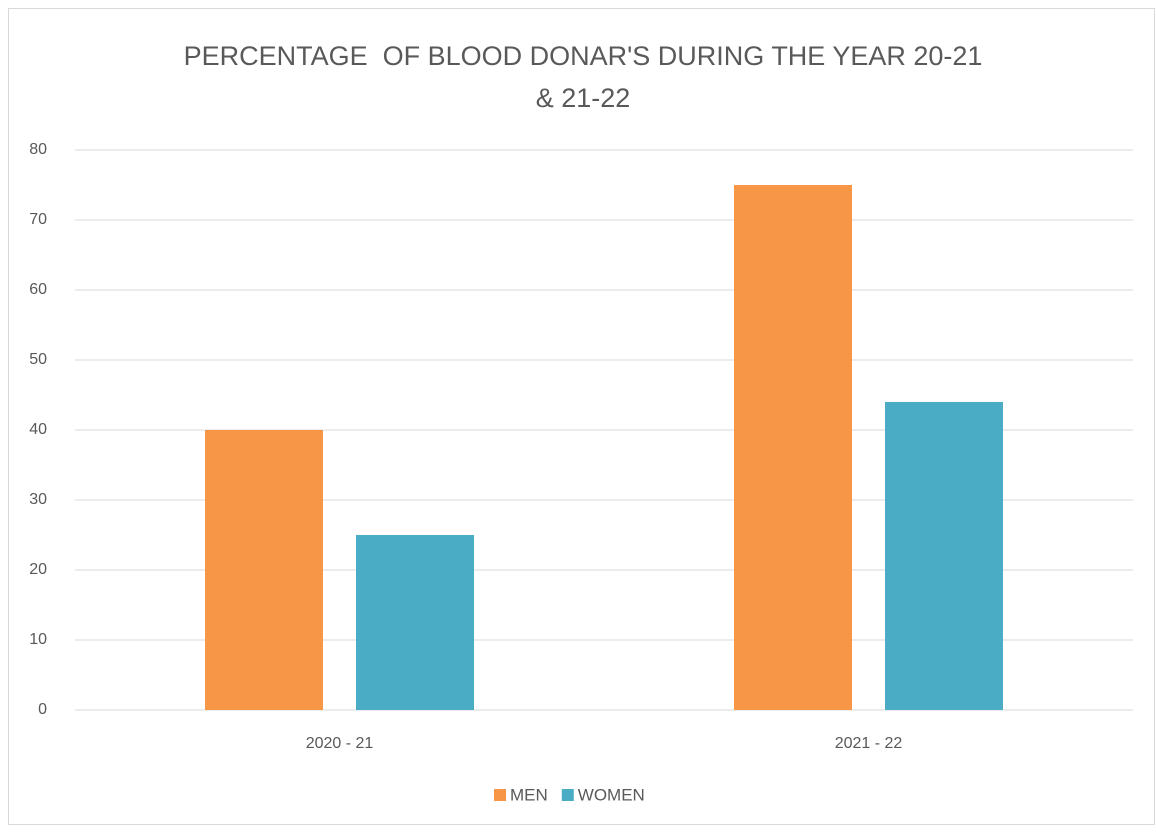 The image size is (1156, 832). I want to click on legend-label: MEN, so click(529, 794).